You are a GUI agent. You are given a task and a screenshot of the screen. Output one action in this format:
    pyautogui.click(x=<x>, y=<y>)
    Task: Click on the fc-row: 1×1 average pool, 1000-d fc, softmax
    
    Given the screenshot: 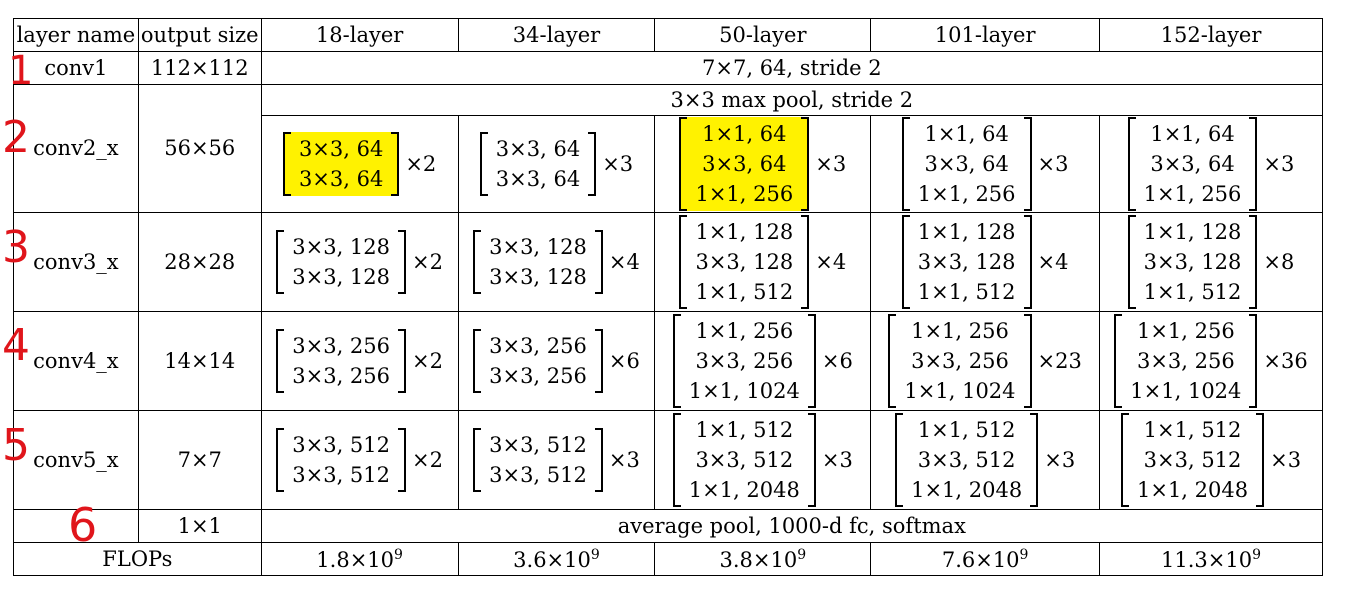 What is the action you would take?
    pyautogui.click(x=668, y=526)
    